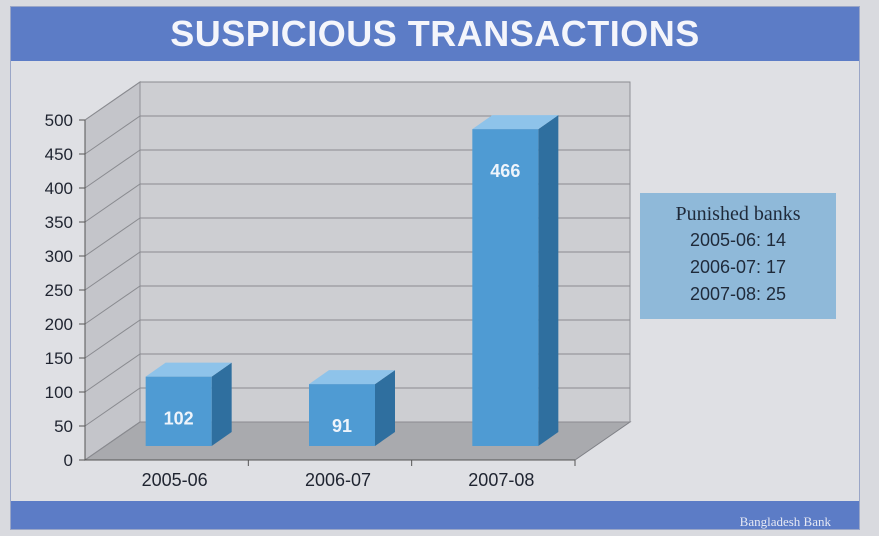 The height and width of the screenshot is (536, 879). I want to click on source-credit: Bangladesh Bank, so click(785, 521).